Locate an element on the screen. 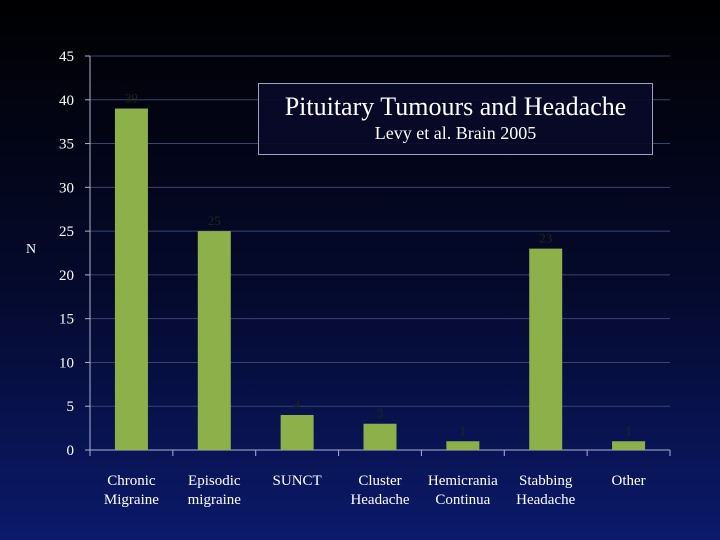 The height and width of the screenshot is (540, 720). bar-data-label: 23 is located at coordinates (545, 238).